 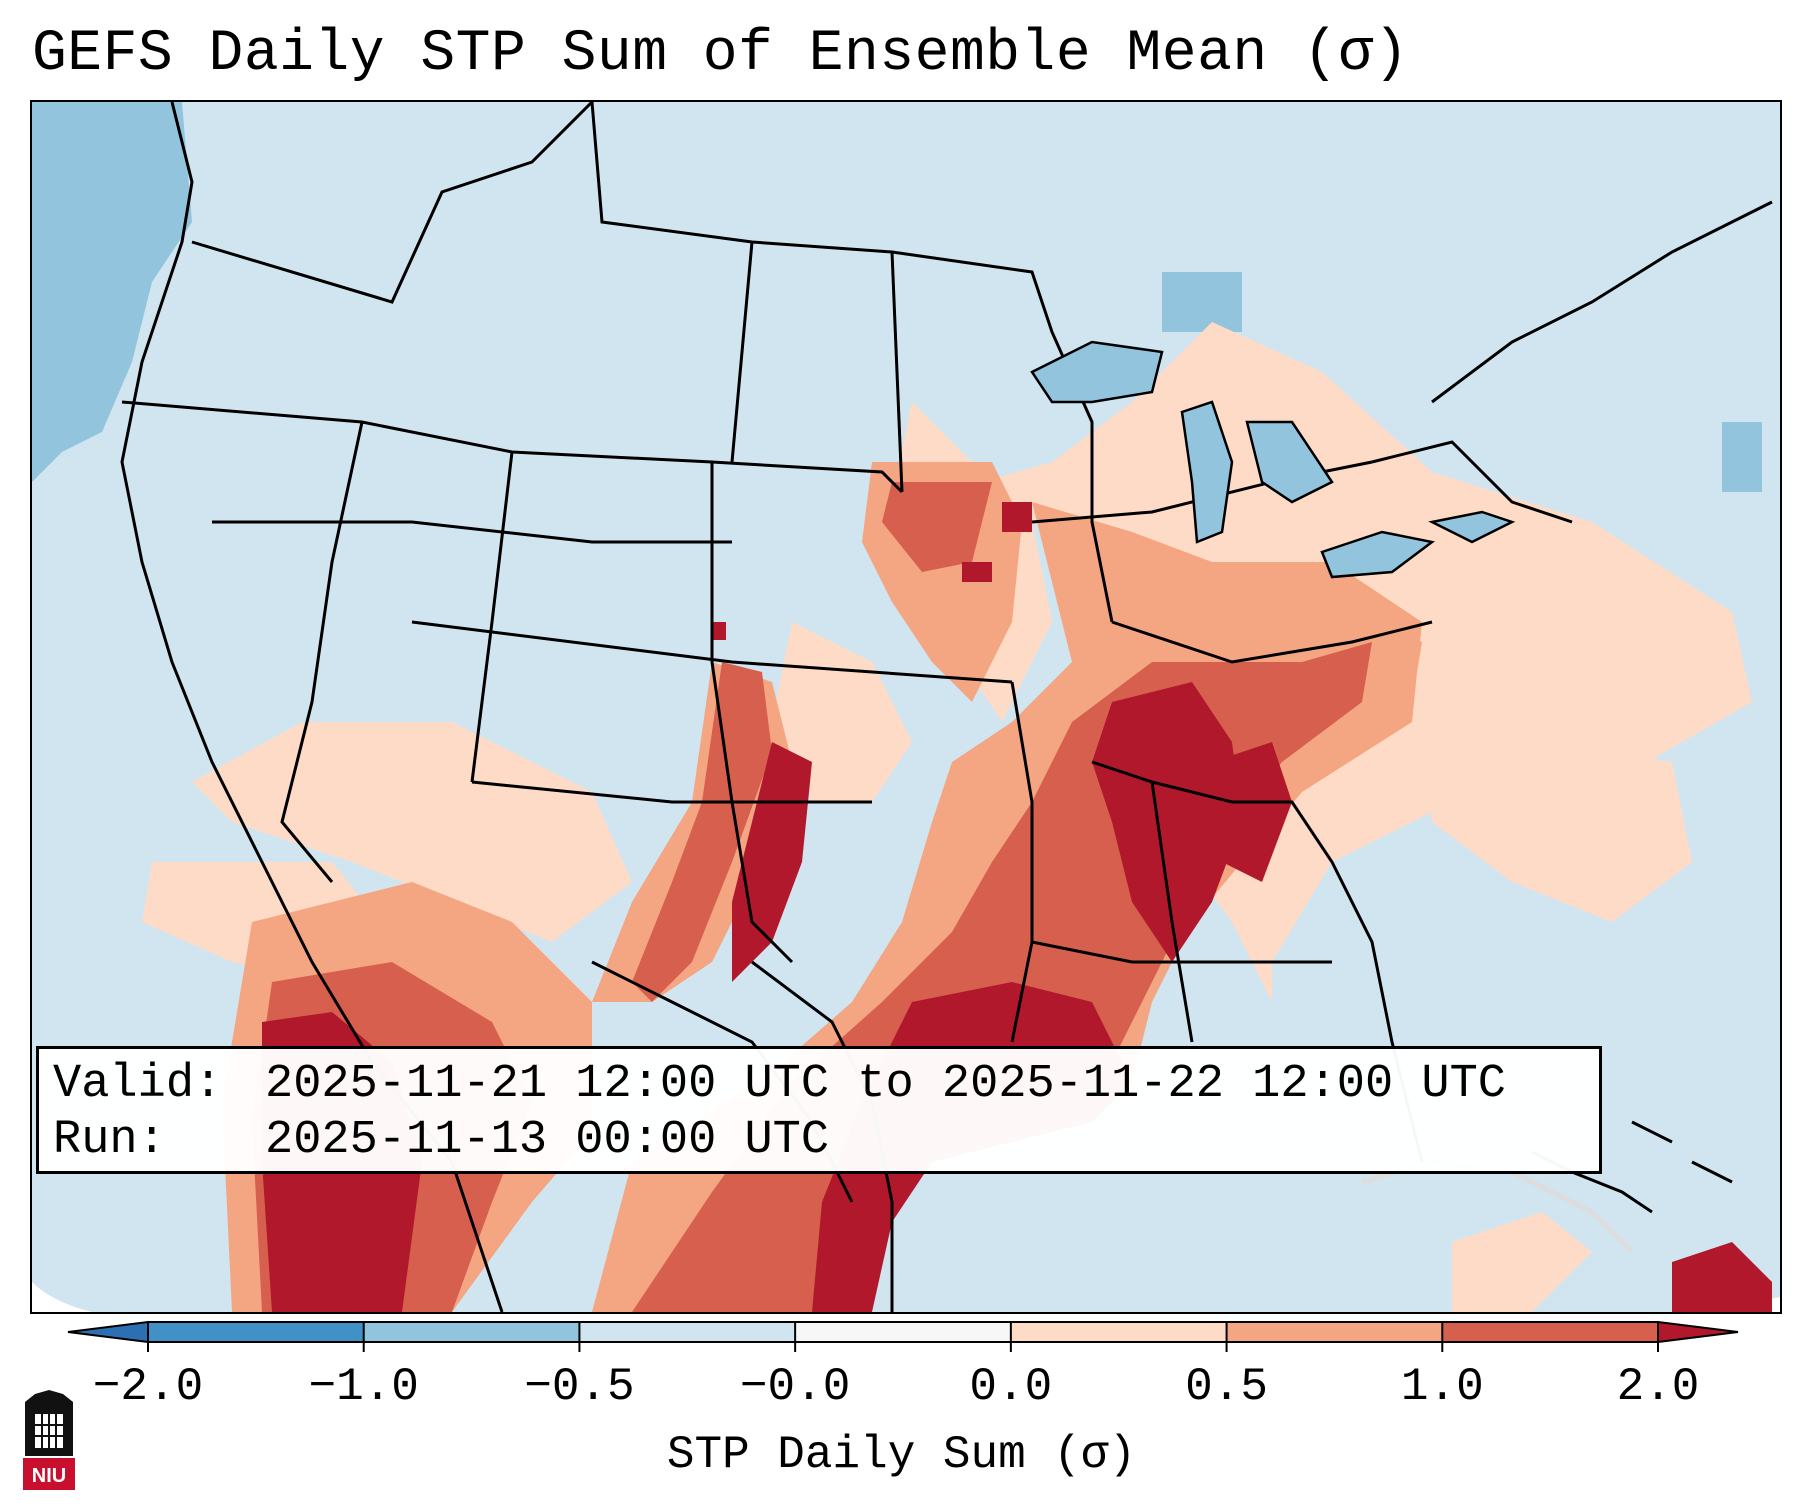 What do you see at coordinates (49, 1440) in the screenshot?
I see `niu-logo: NIU` at bounding box center [49, 1440].